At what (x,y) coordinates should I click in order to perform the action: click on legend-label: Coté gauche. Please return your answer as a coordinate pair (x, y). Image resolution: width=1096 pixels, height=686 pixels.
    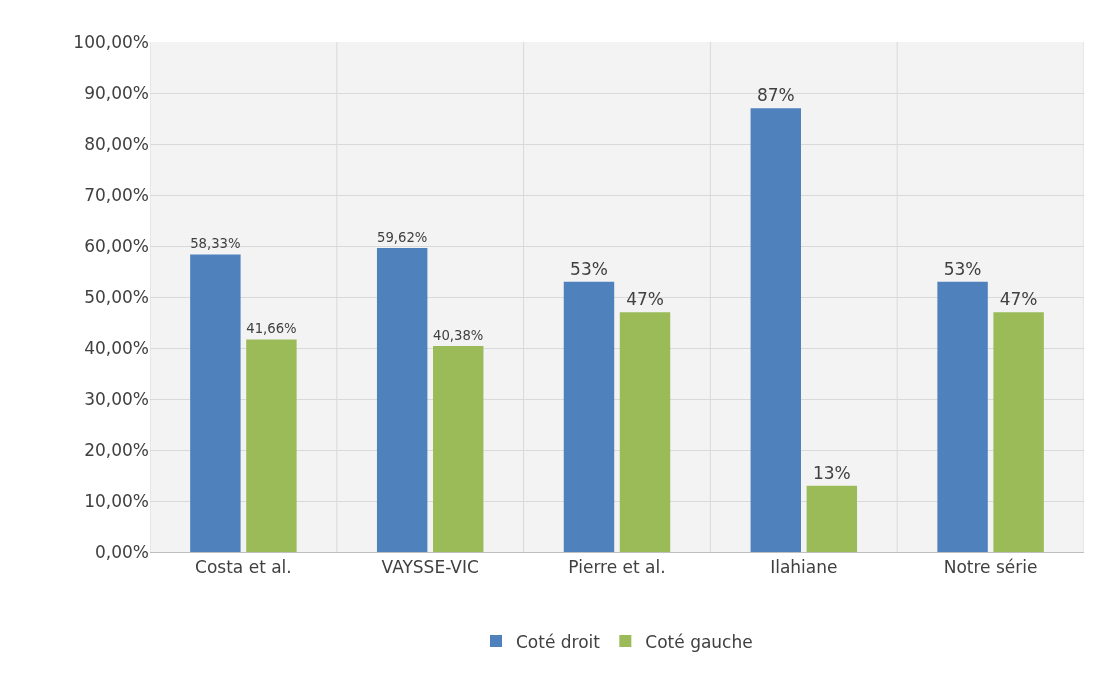
    Looking at the image, I should click on (699, 641).